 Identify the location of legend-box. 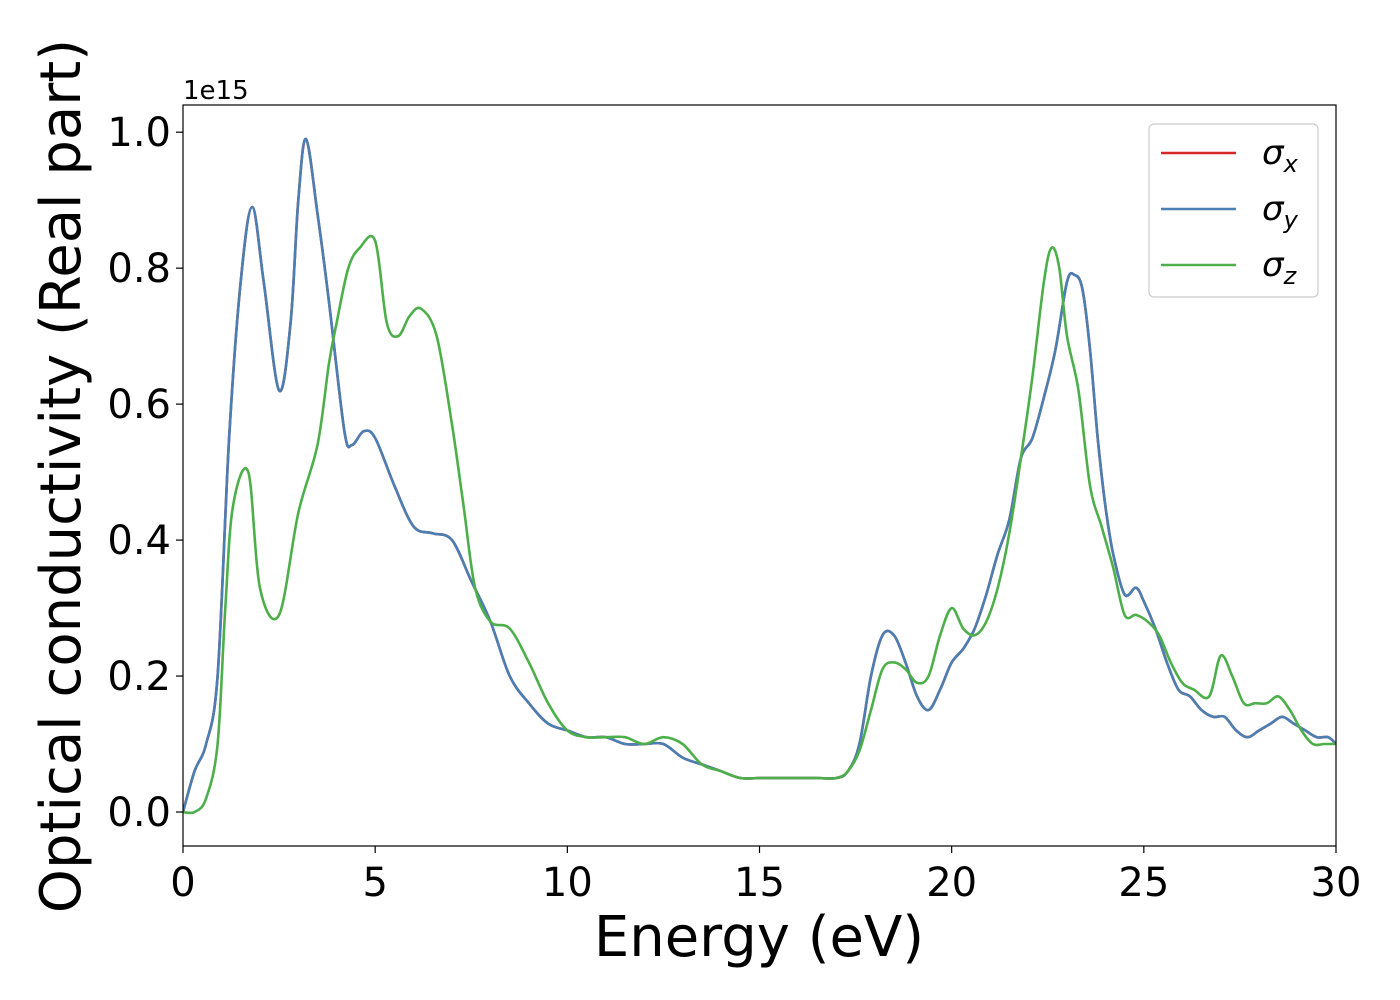
(1233, 210).